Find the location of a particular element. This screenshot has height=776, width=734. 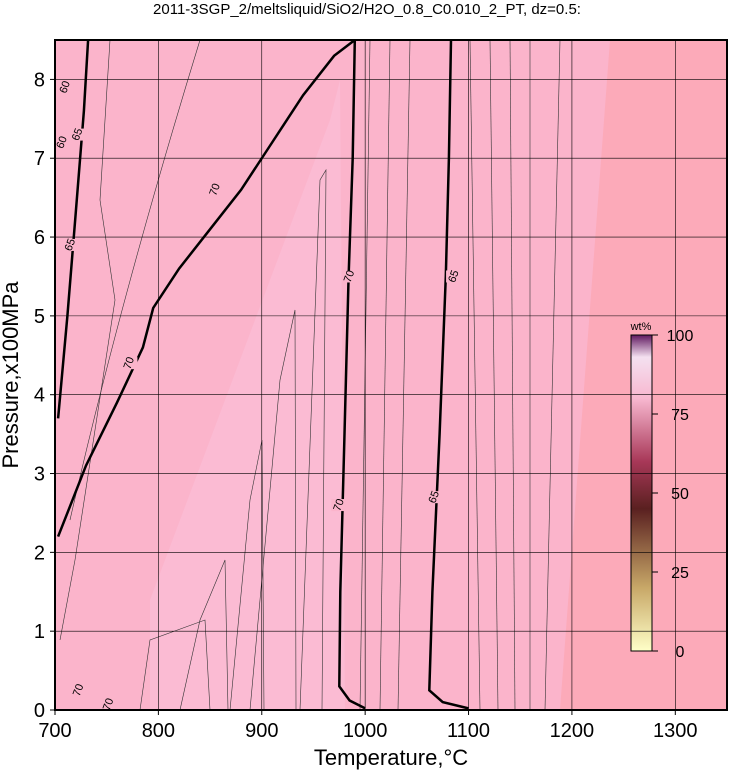

colorbar-tick-label: 75 is located at coordinates (680, 415).